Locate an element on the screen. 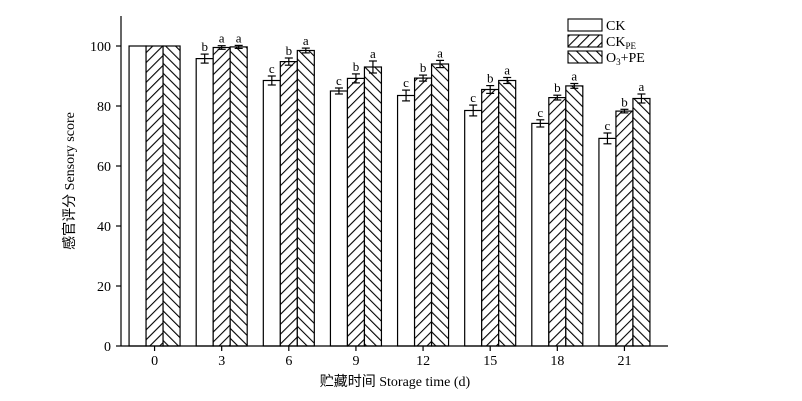  y-axis-label: 感官评分 Sensory score is located at coordinates (69, 181).